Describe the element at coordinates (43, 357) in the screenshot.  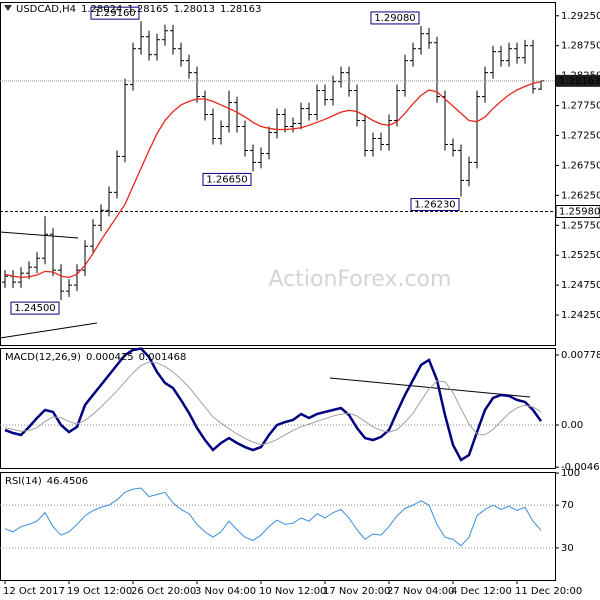
I see `header-value: MACD(12,26,9)` at that location.